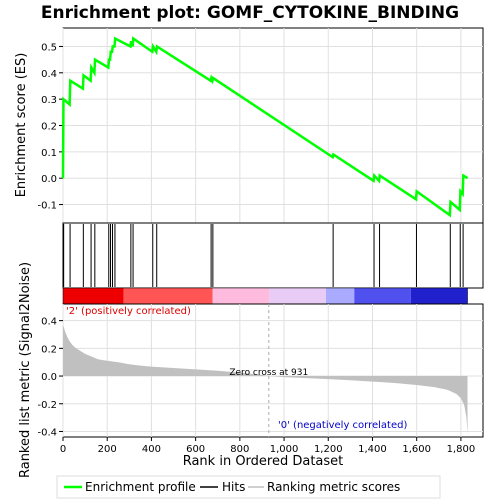  I want to click on es-tick-label: 0.0, so click(49, 179).